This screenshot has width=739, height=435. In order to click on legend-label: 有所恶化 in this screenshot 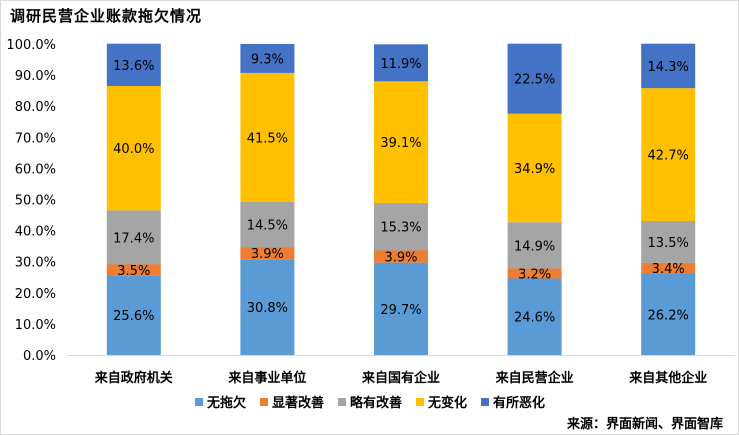, I will do `click(519, 403)`.